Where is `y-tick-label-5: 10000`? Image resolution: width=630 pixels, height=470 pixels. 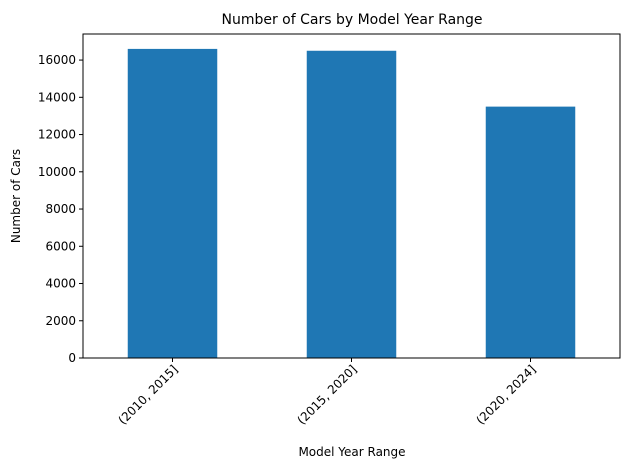 y-tick-label-5: 10000 is located at coordinates (57, 172).